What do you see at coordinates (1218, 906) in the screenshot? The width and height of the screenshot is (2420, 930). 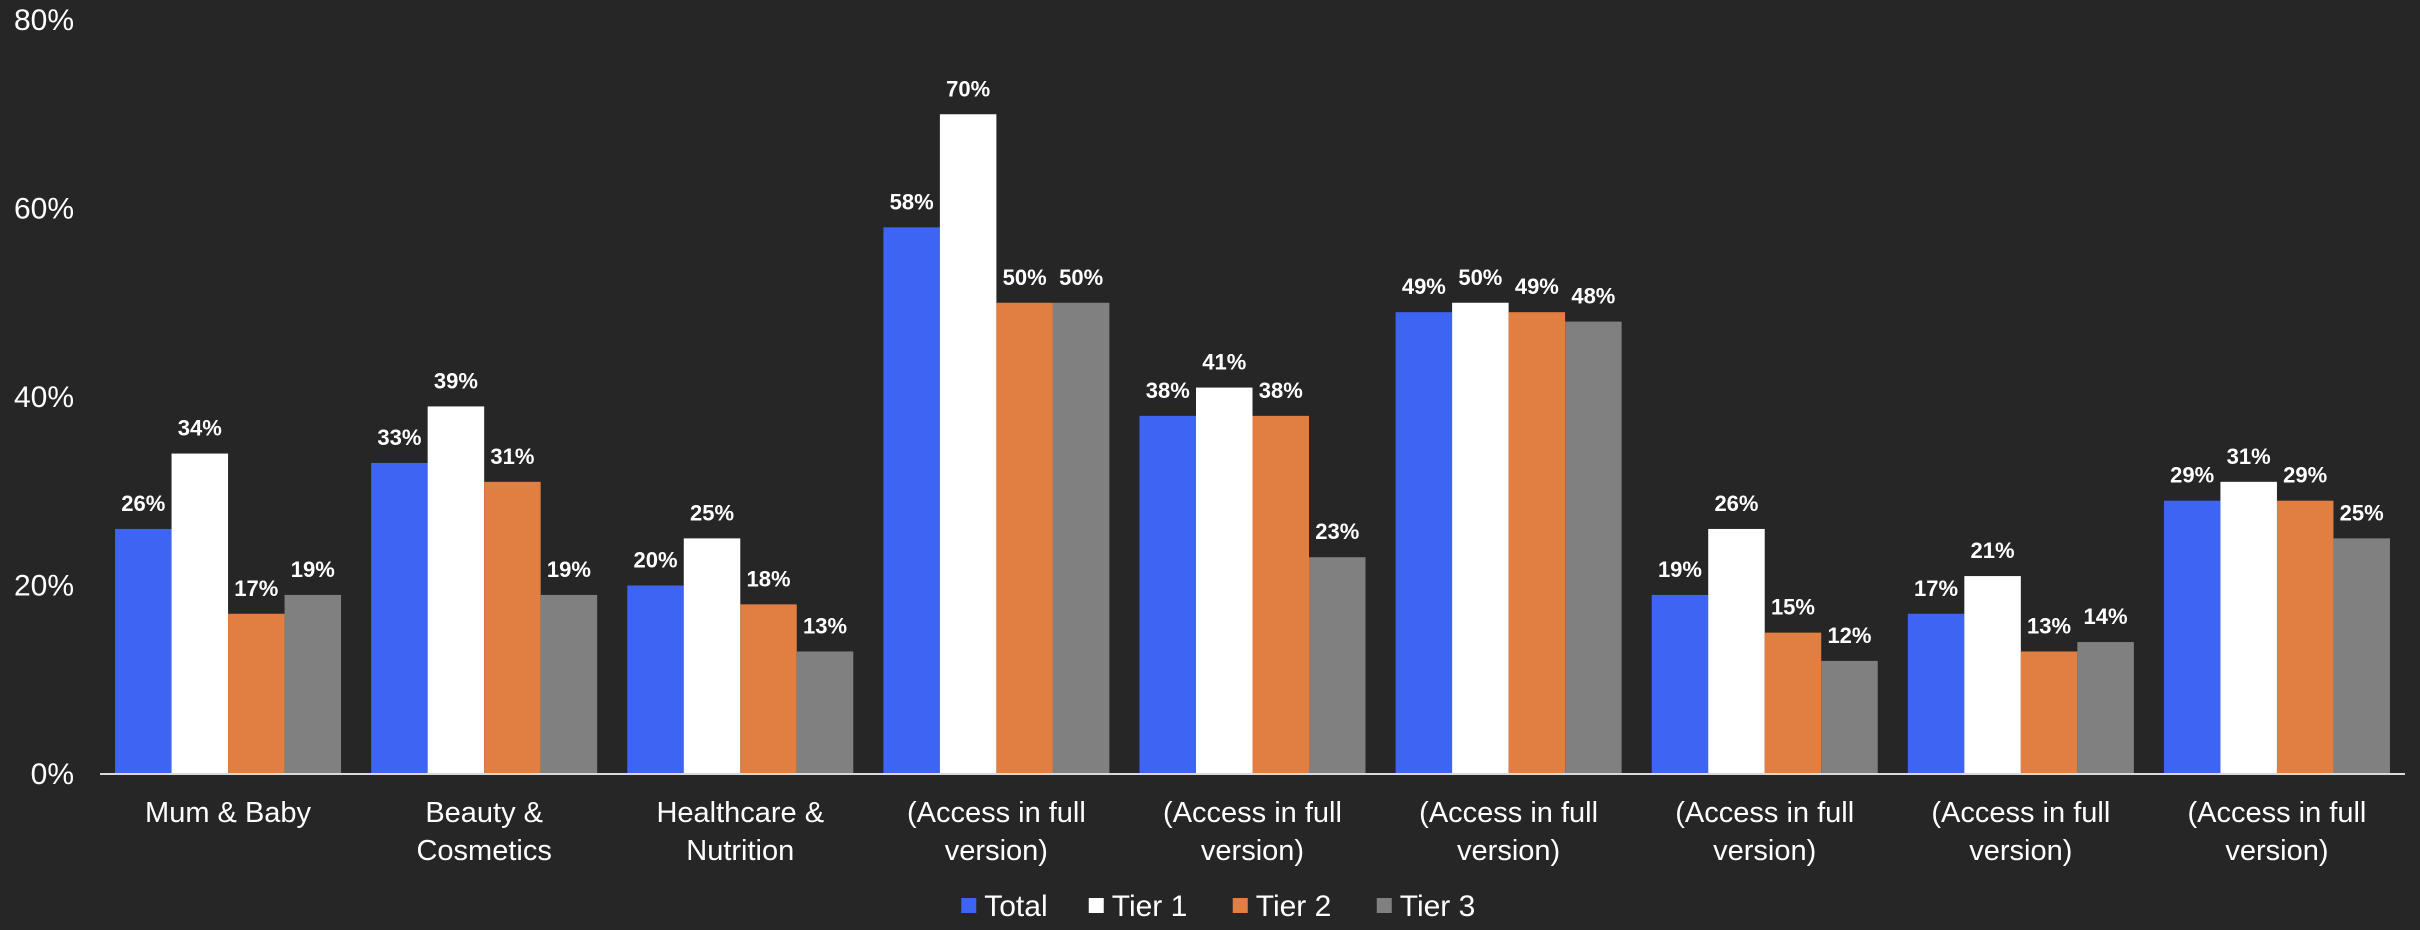 I see `legend: Total Tier 1 Tier 2 Tier 3` at bounding box center [1218, 906].